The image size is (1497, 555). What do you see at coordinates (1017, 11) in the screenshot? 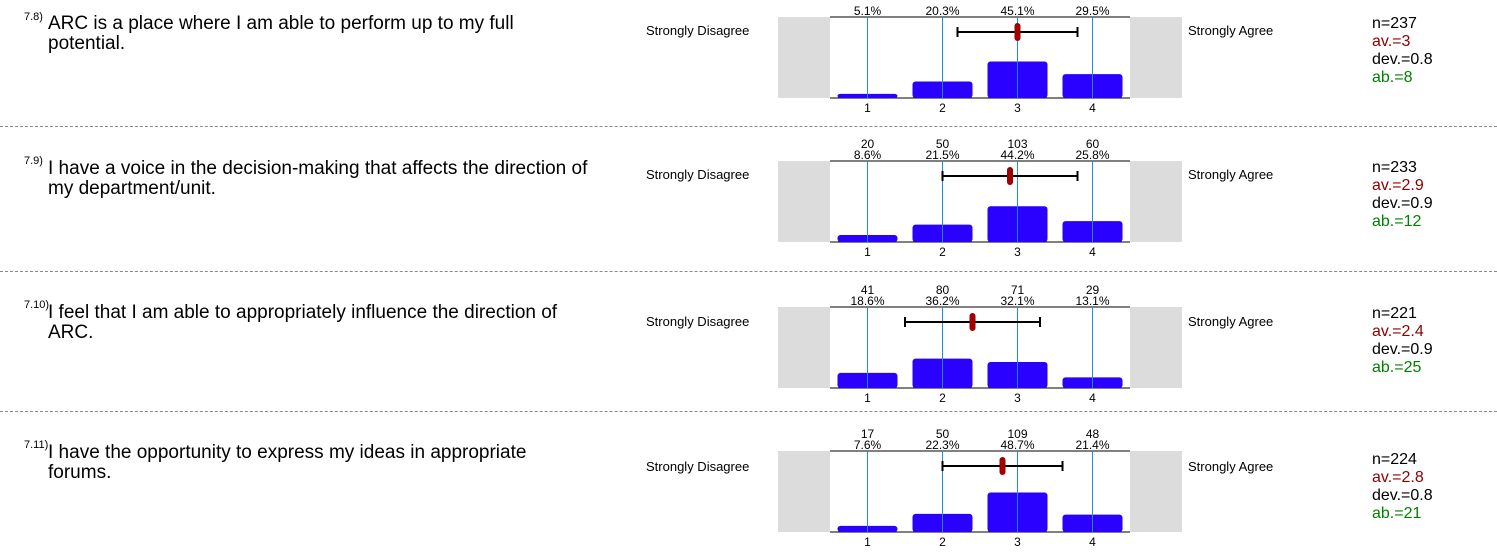
I see `percent-label: 45.1%` at bounding box center [1017, 11].